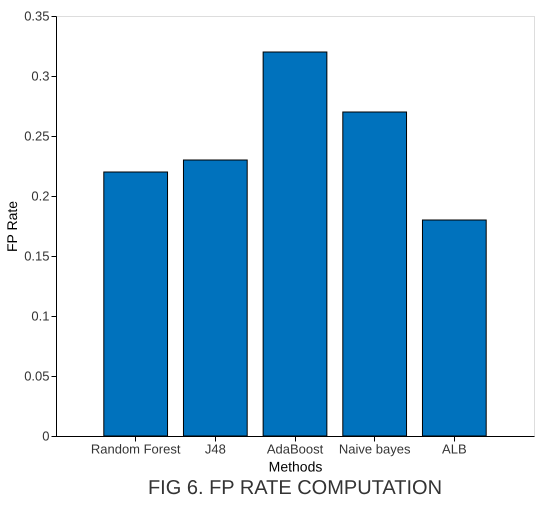 This screenshot has height=512, width=559. I want to click on caption: FIG 6. FP RATE COMPUTATION, so click(295, 488).